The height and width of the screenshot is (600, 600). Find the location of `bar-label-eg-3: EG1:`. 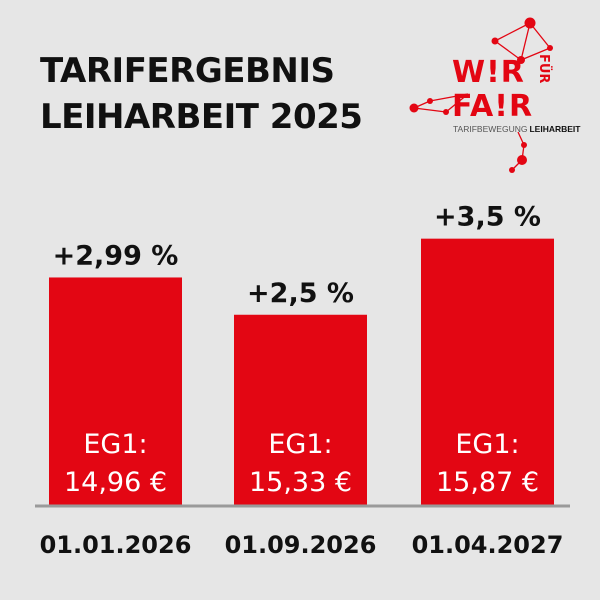

bar-label-eg-3: EG1: is located at coordinates (487, 444).